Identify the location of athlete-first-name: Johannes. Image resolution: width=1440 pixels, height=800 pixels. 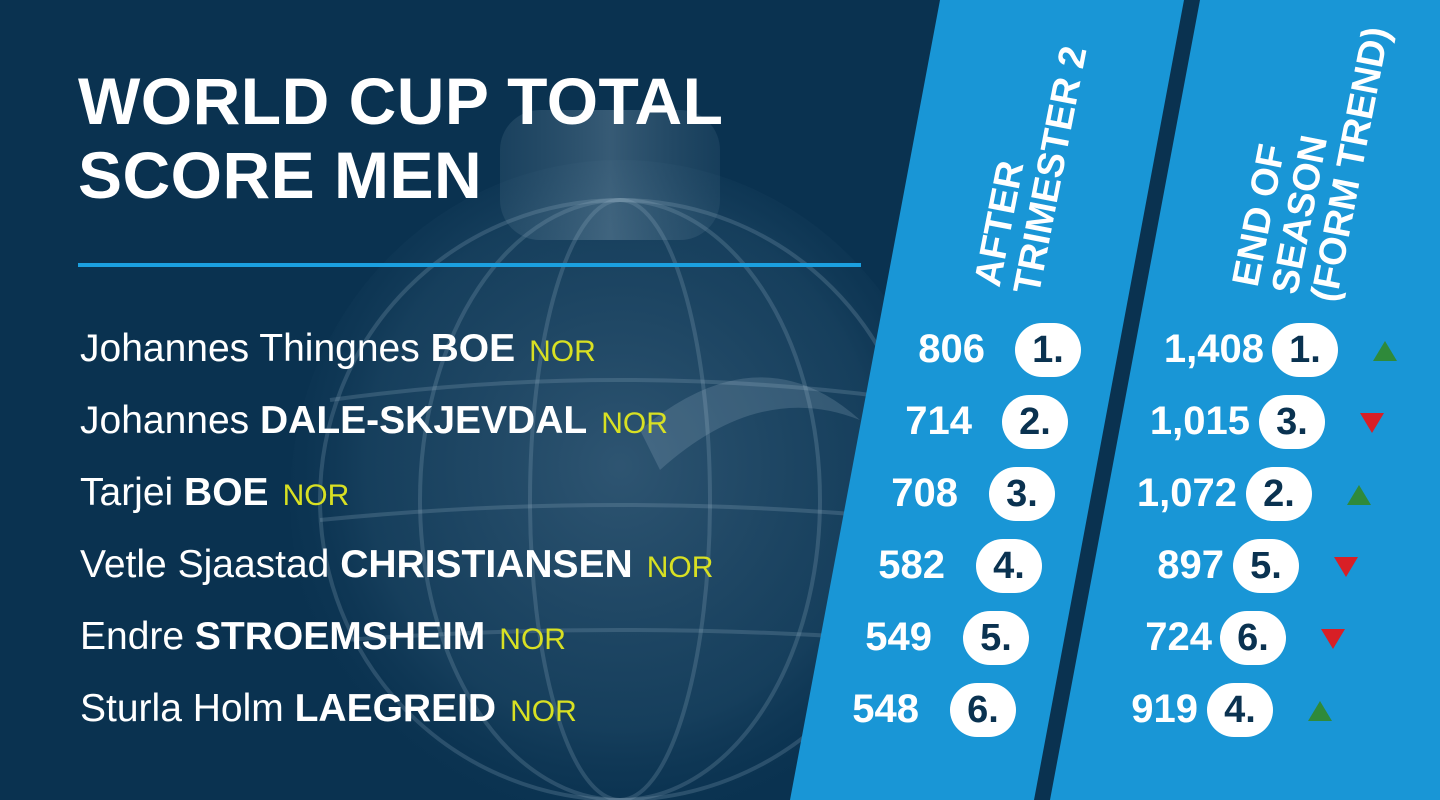
(165, 420).